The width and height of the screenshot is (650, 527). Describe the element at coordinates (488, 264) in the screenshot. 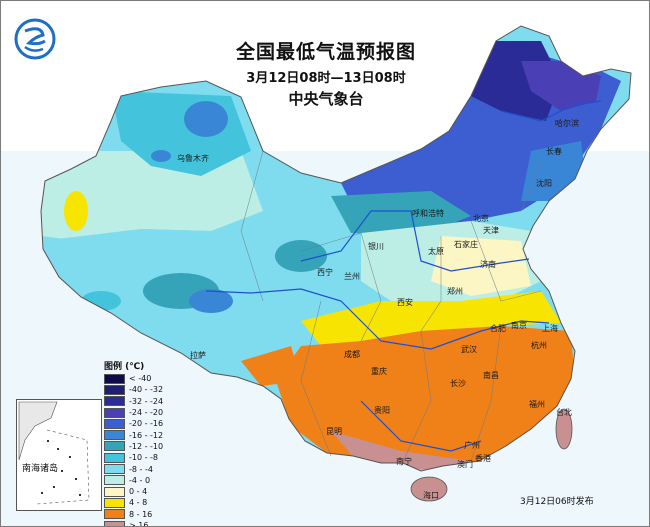

I see `city-label: 济南` at that location.